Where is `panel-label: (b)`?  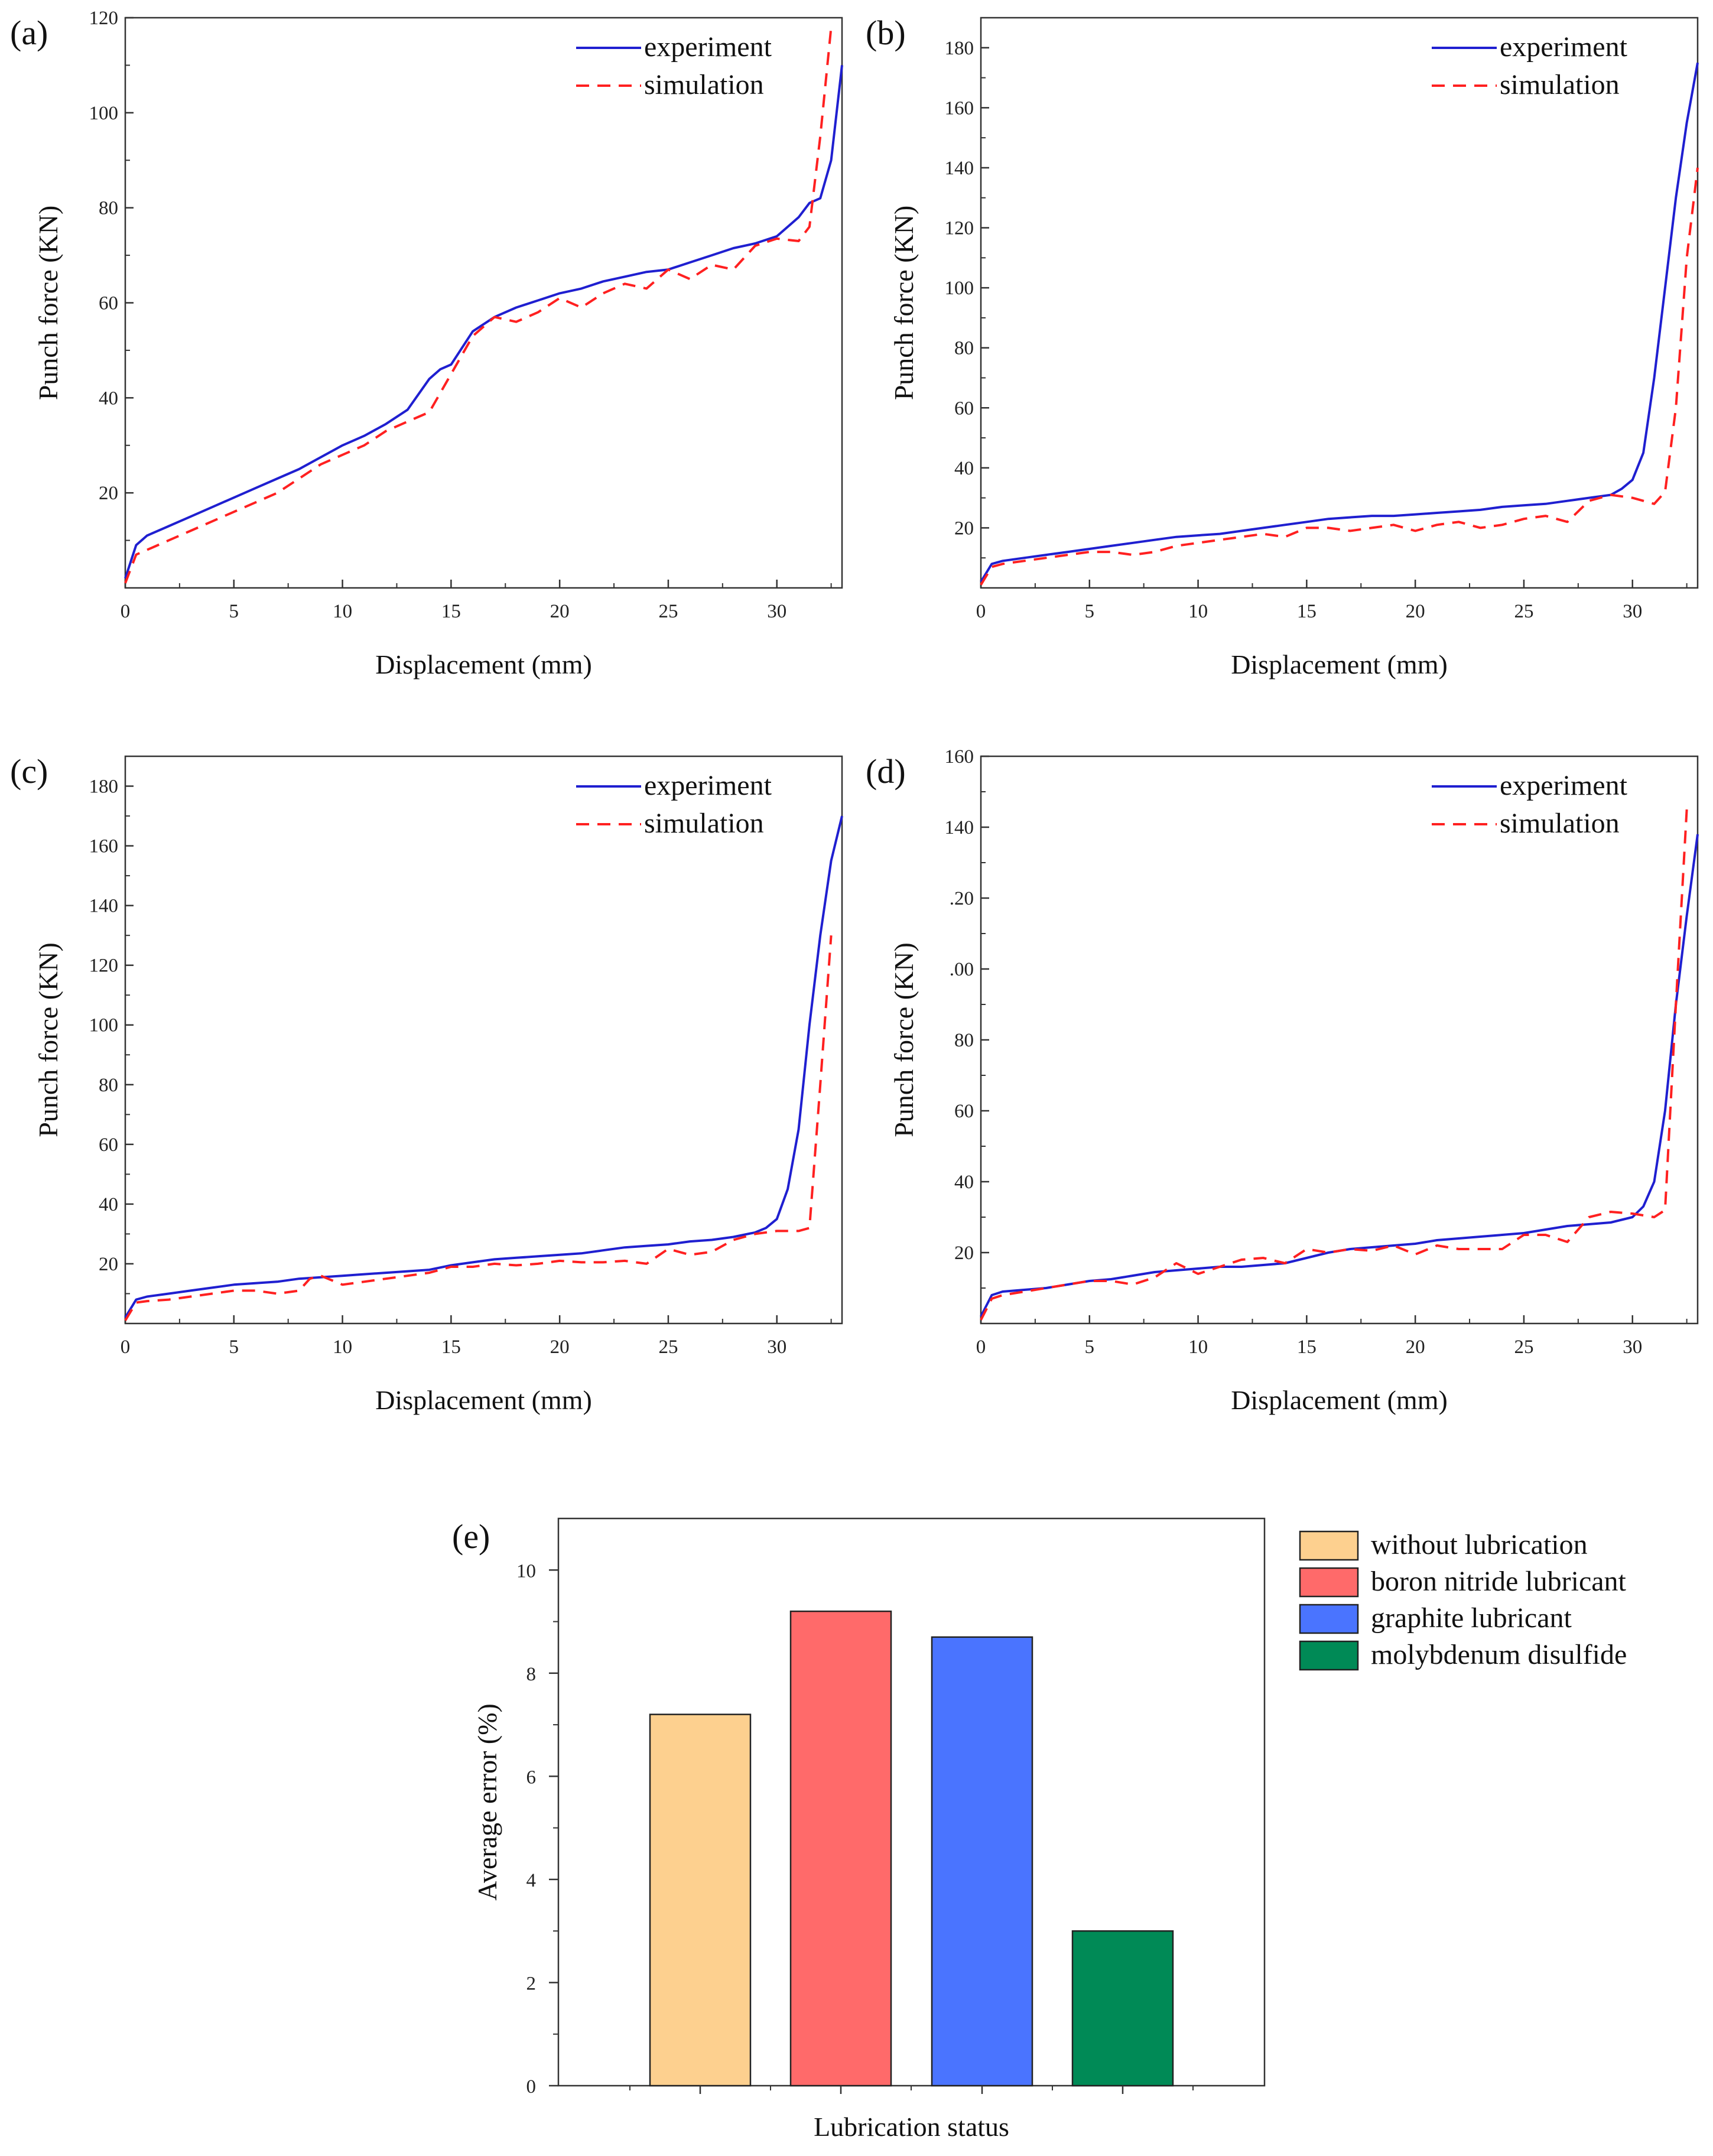 panel-label: (b) is located at coordinates (886, 33).